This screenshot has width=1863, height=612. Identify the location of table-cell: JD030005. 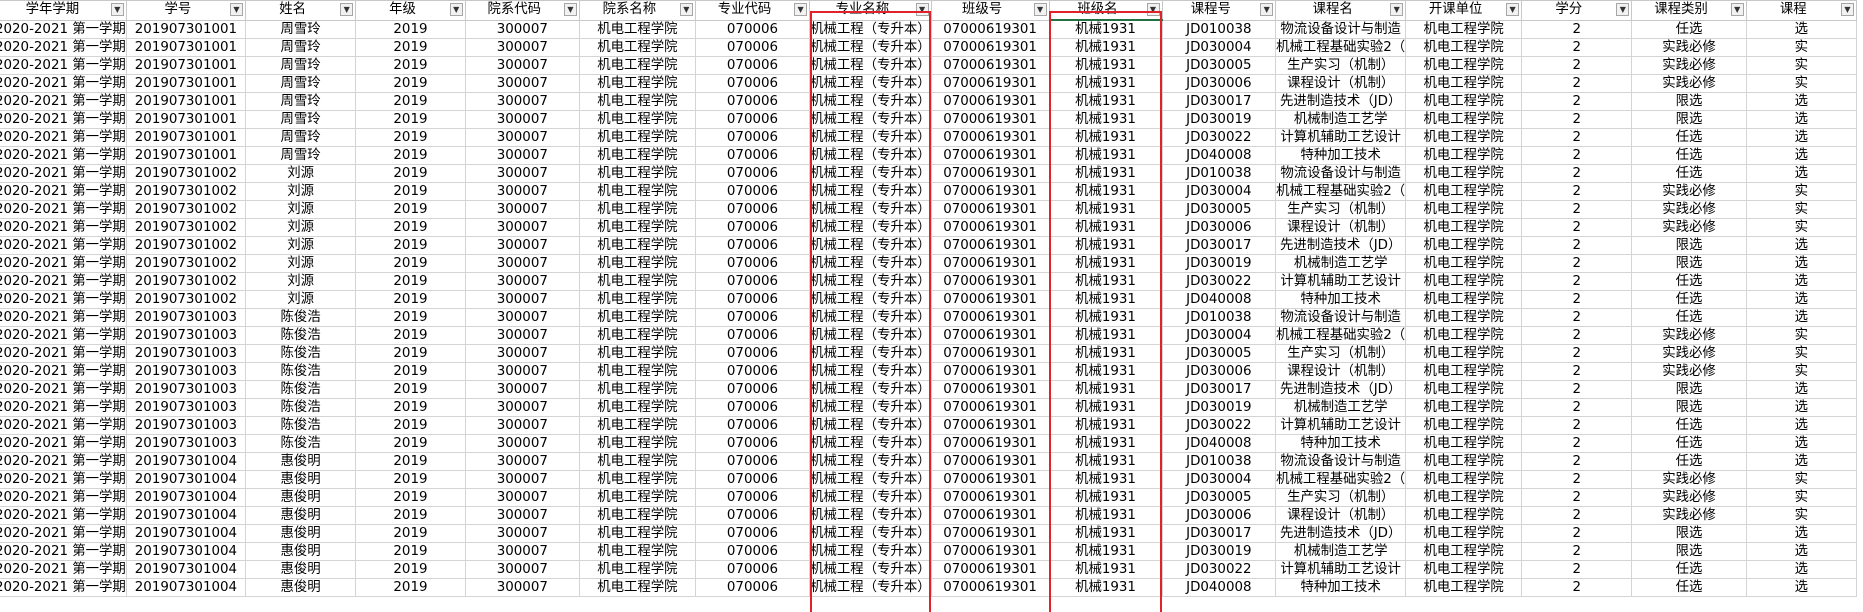
(1219, 497).